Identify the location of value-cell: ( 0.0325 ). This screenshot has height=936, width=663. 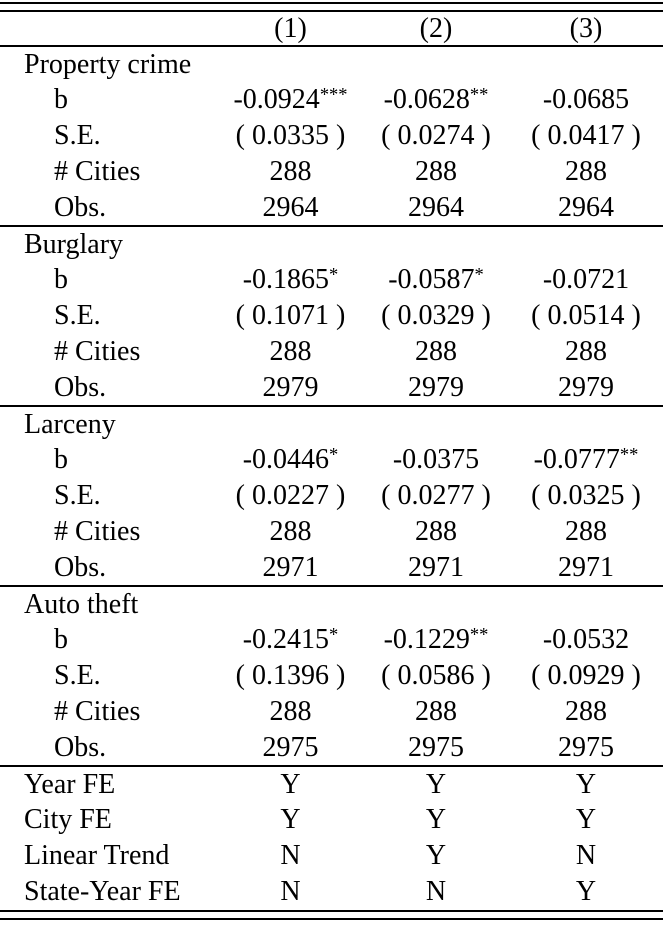
(586, 496).